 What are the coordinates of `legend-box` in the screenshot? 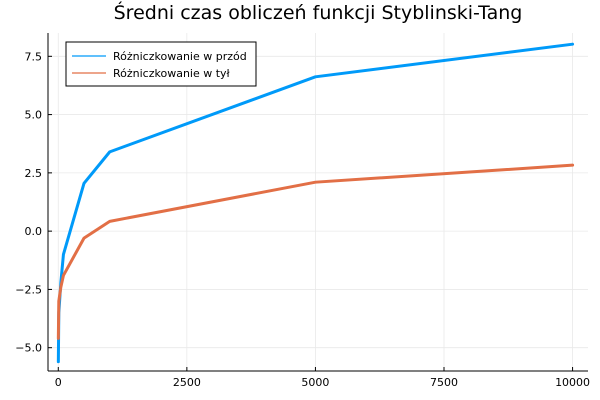 It's located at (161, 64).